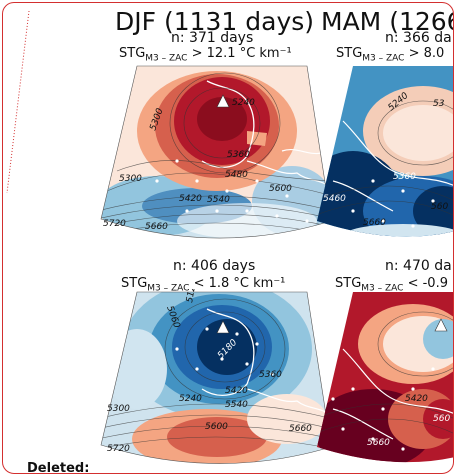  Describe the element at coordinates (18, 102) in the screenshot. I see `change-margin-line` at that location.